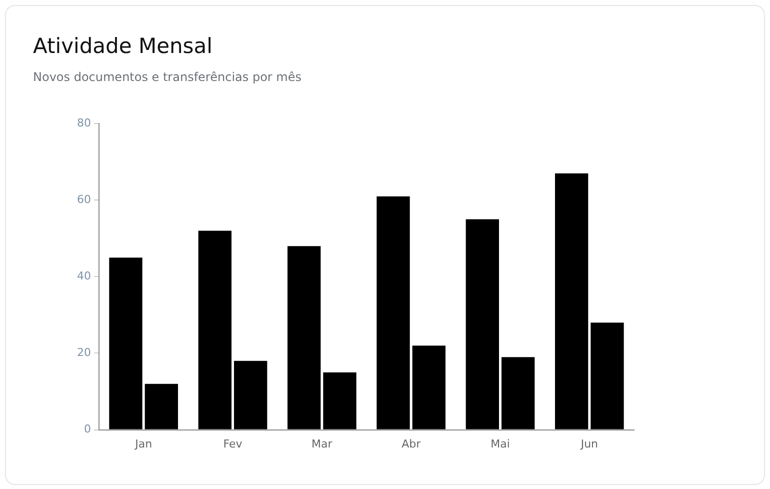  What do you see at coordinates (589, 443) in the screenshot?
I see `x-tick-label: Jun` at bounding box center [589, 443].